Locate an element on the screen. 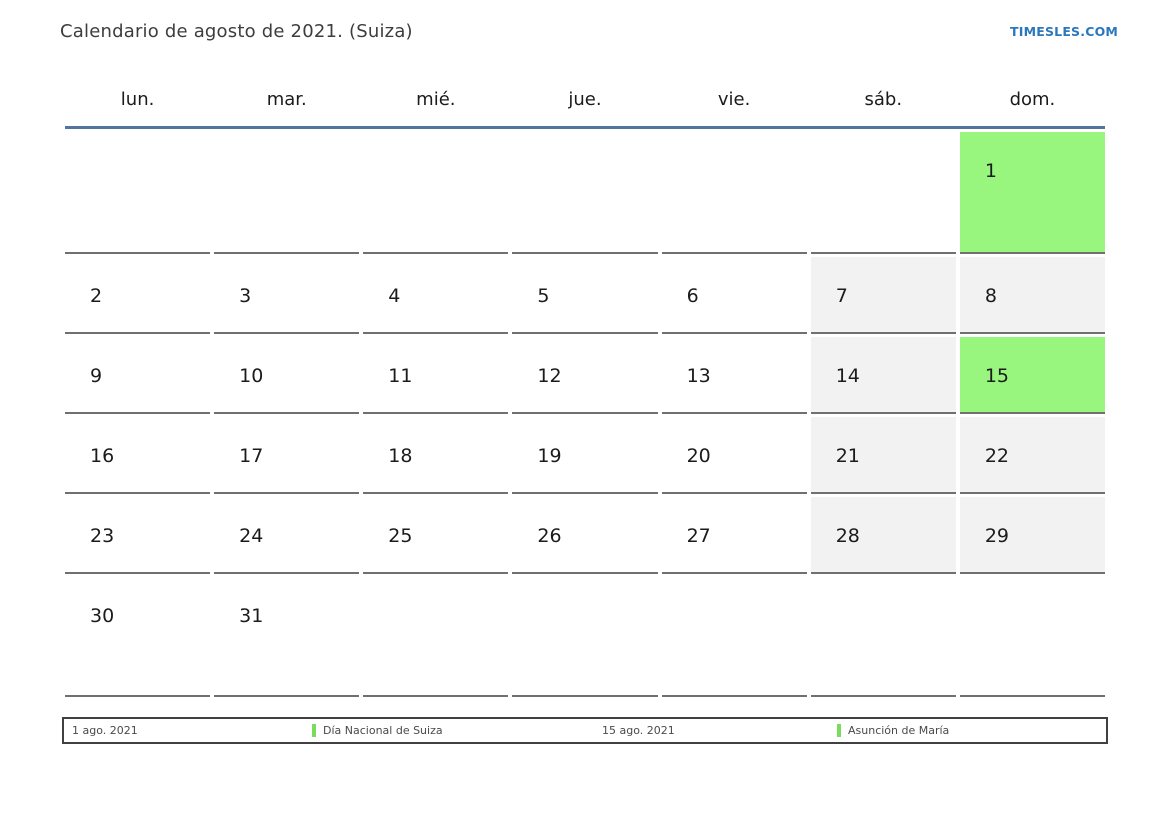 The height and width of the screenshot is (827, 1169). legend-date-1: 1 ago. 2021 is located at coordinates (105, 730).